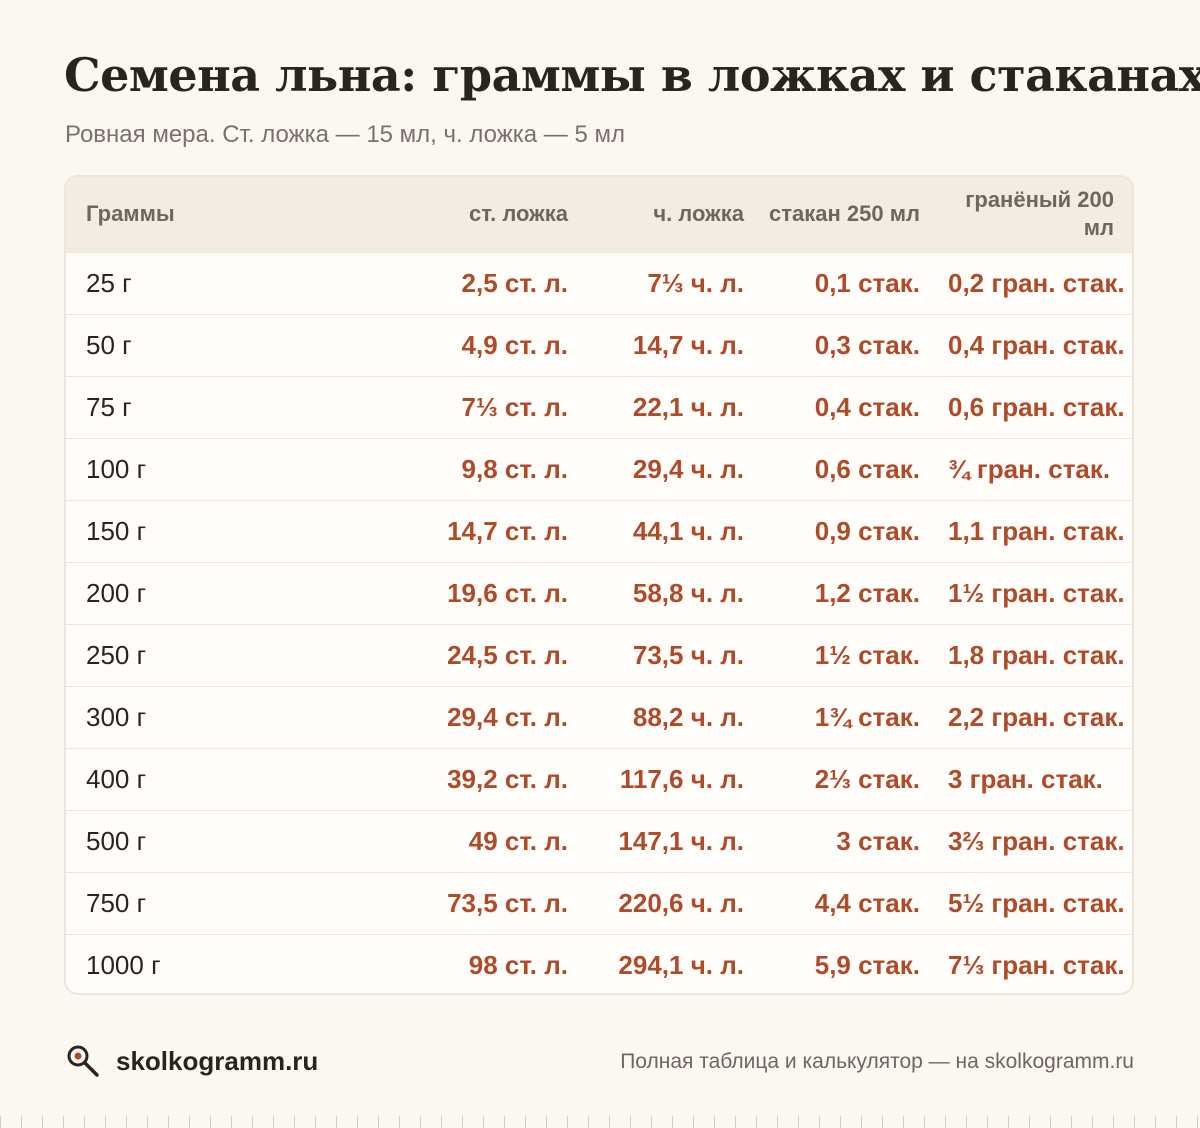  What do you see at coordinates (1039, 214) in the screenshot?
I see `column-header-faceted-glass-200: гранёный 200 мл` at bounding box center [1039, 214].